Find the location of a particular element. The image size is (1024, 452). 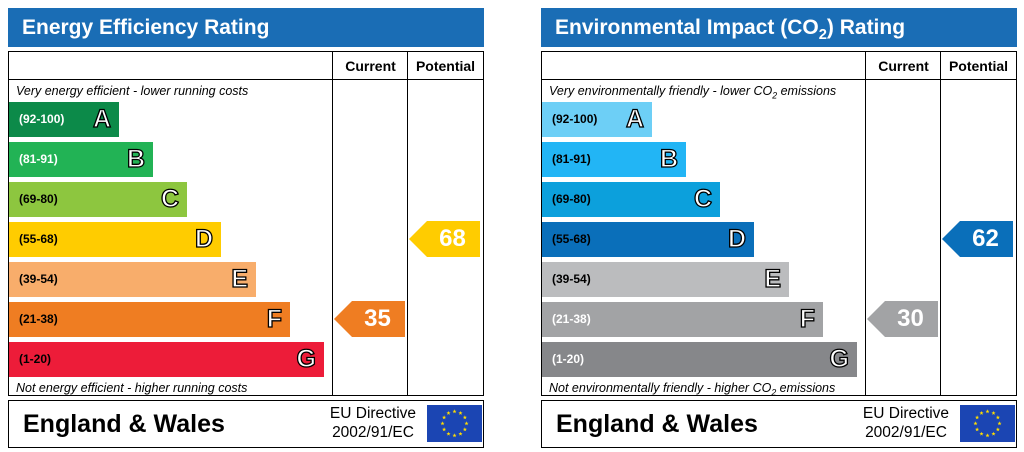

panel-title: Energy Efficiency Rating is located at coordinates (246, 27).